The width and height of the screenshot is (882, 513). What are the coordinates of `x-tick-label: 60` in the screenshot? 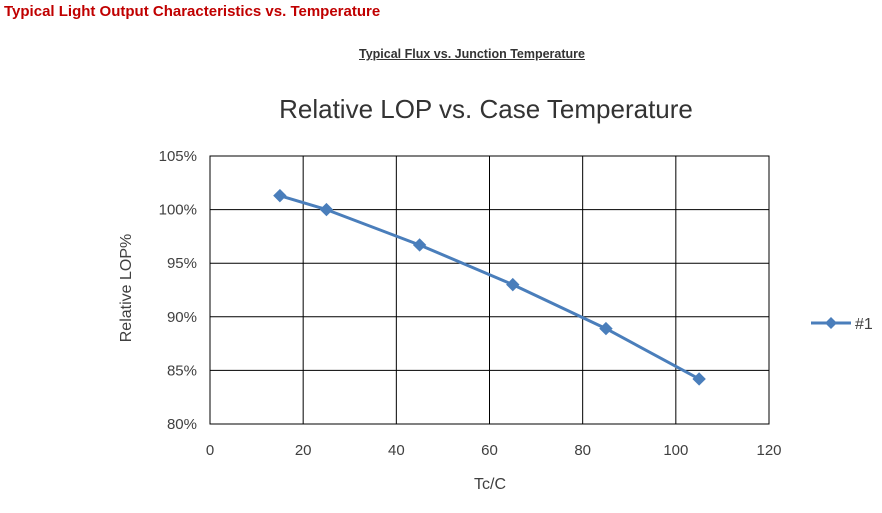 It's located at (489, 450).